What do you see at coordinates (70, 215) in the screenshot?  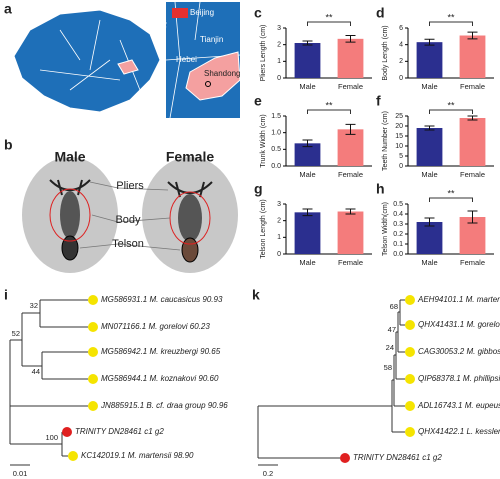 I see `body-outline` at bounding box center [70, 215].